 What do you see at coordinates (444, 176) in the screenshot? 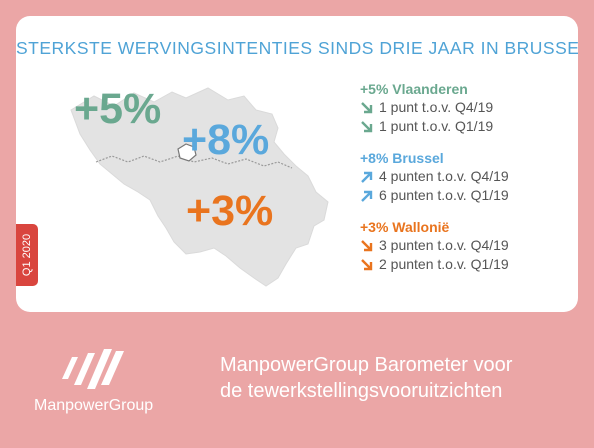
I see `legend-row-text: 4 punten t.o.v. Q4/19` at bounding box center [444, 176].